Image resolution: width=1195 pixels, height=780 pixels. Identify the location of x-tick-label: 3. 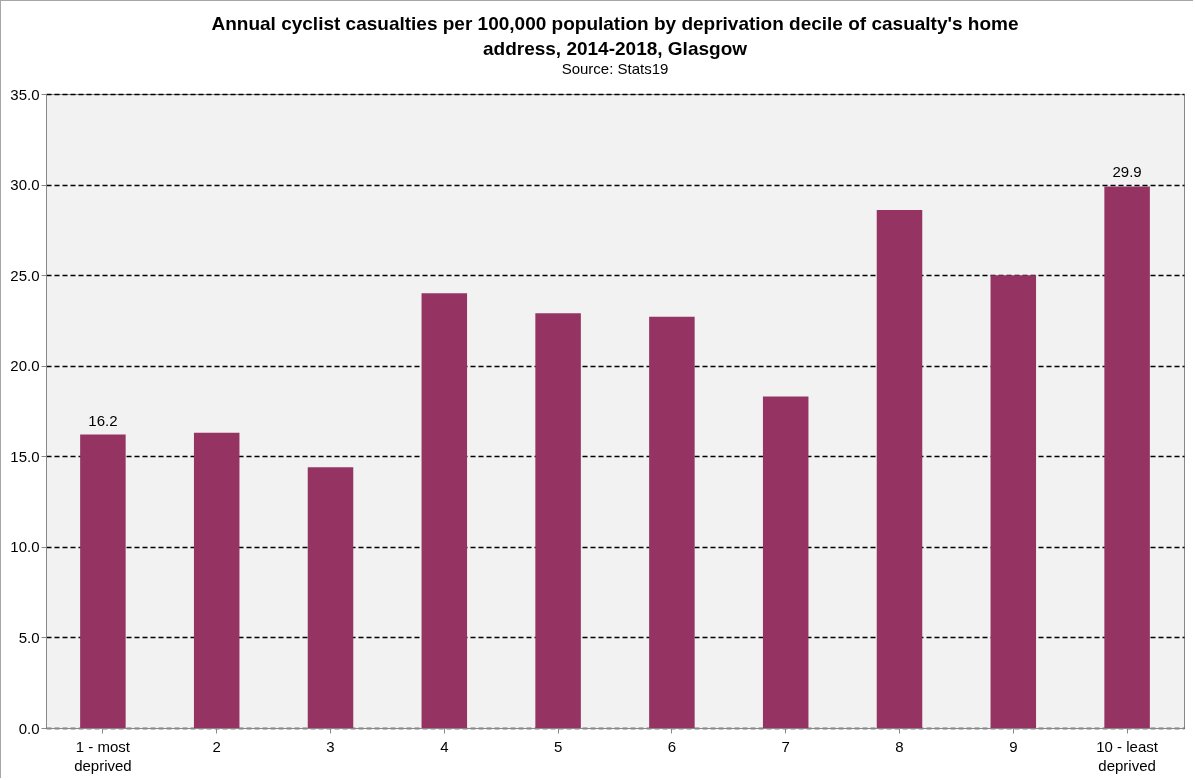
(330, 746).